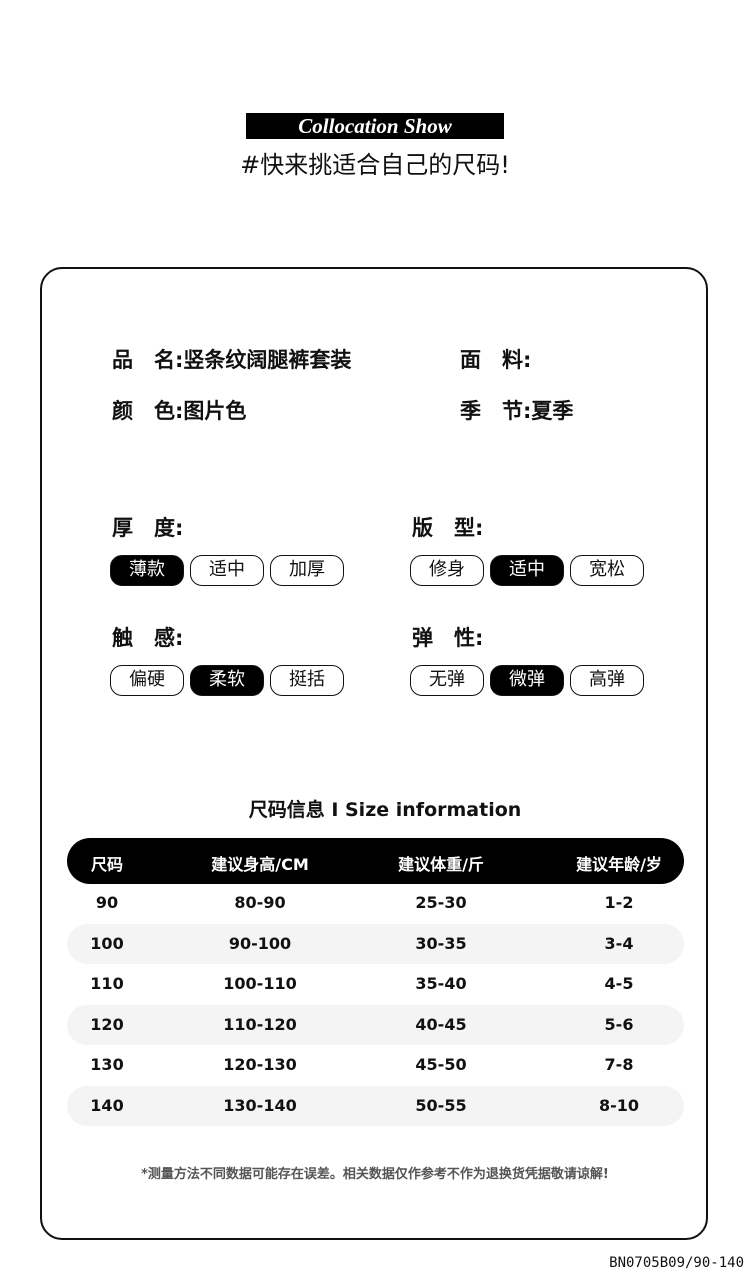 The image size is (750, 1284). What do you see at coordinates (676, 1263) in the screenshot?
I see `product-code: BN0705B09/90-140` at bounding box center [676, 1263].